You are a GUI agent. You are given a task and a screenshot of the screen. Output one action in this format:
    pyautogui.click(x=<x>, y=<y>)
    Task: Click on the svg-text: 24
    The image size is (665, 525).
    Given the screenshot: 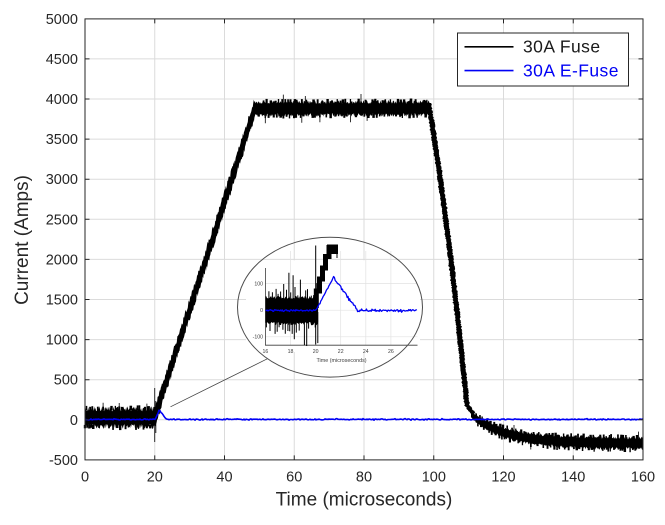 What is the action you would take?
    pyautogui.click(x=366, y=352)
    